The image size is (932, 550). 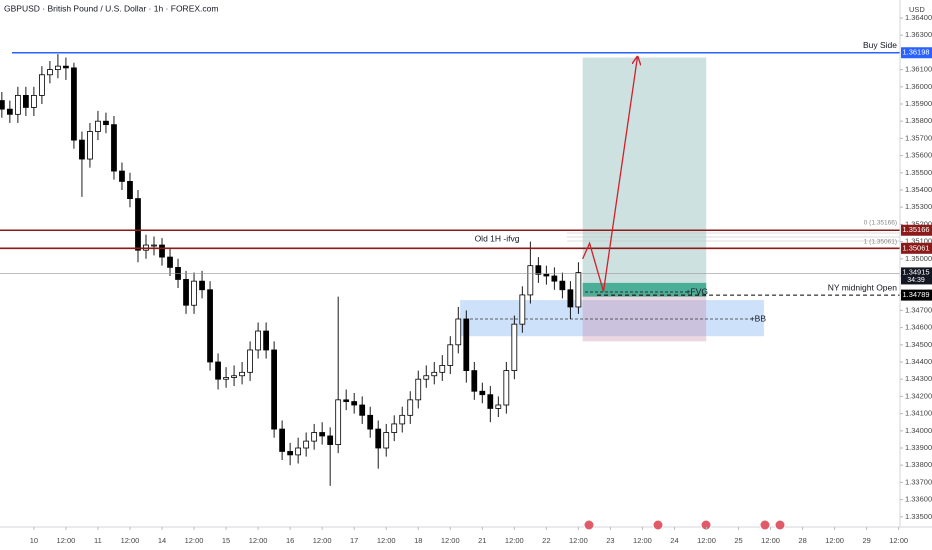 I want to click on countdown-label: 34:39, so click(x=916, y=280).